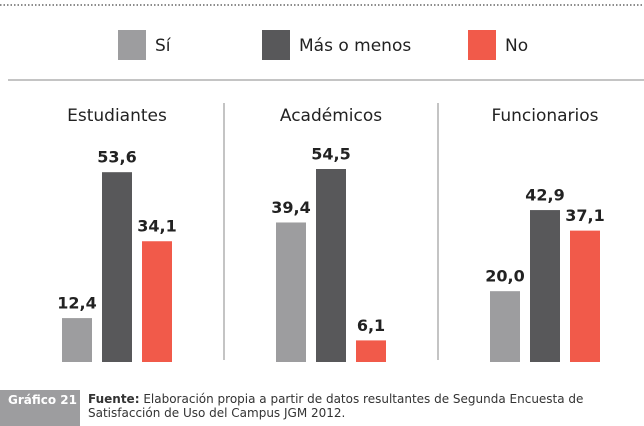 This screenshot has width=644, height=426. Describe the element at coordinates (163, 46) in the screenshot. I see `legend-label: Sí` at that location.